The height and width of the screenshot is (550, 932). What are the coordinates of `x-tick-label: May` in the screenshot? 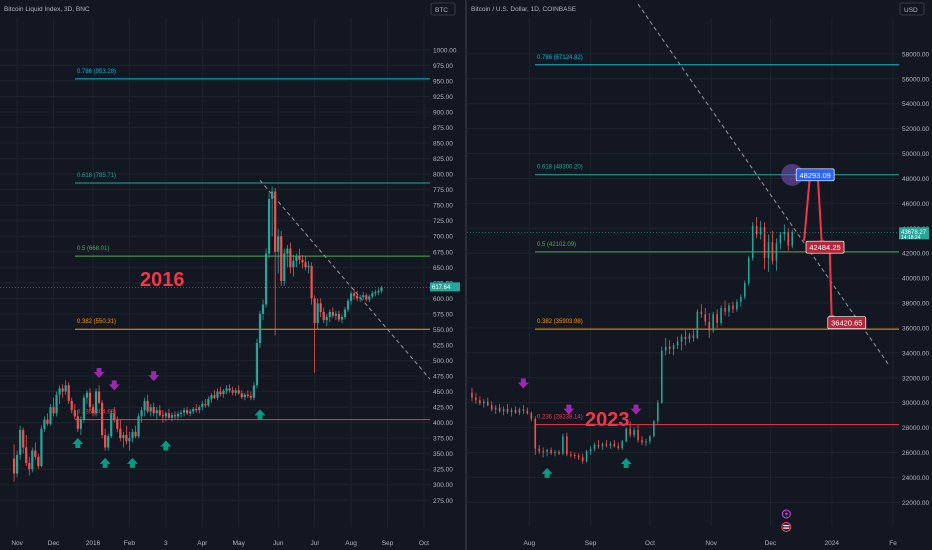 It's located at (239, 543).